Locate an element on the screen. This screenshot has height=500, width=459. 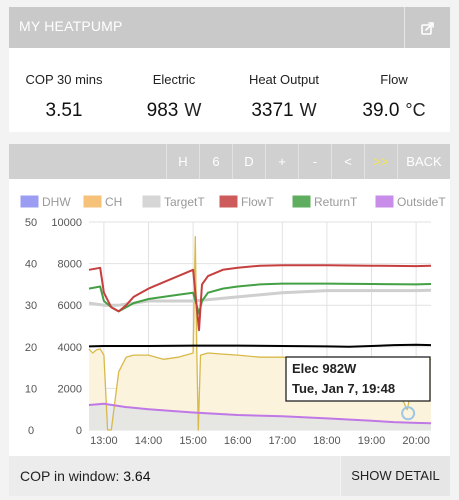
y-left-tick-label: 10 is located at coordinates (31, 389).